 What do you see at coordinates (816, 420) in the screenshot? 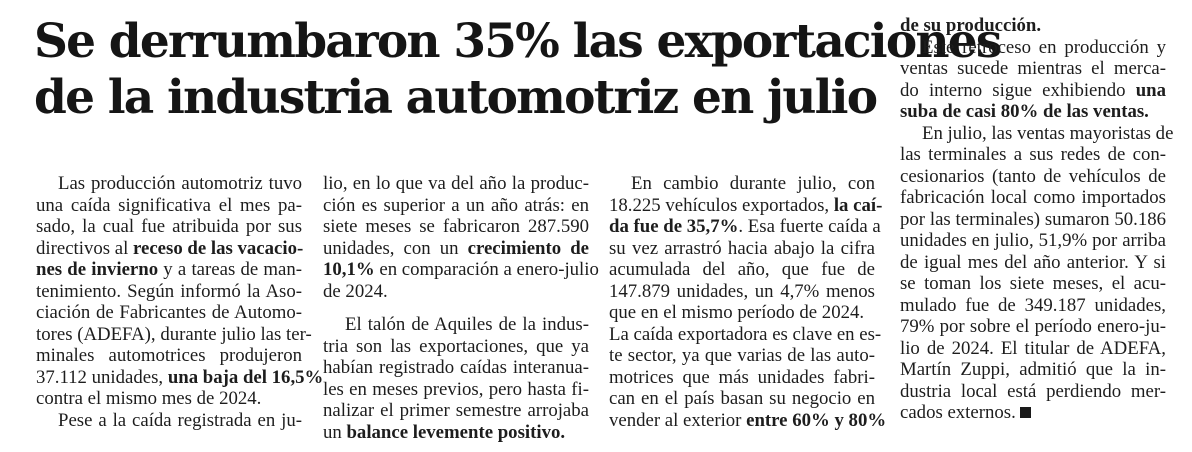
I see `highlight-text: entre 60% y 80%` at bounding box center [816, 420].